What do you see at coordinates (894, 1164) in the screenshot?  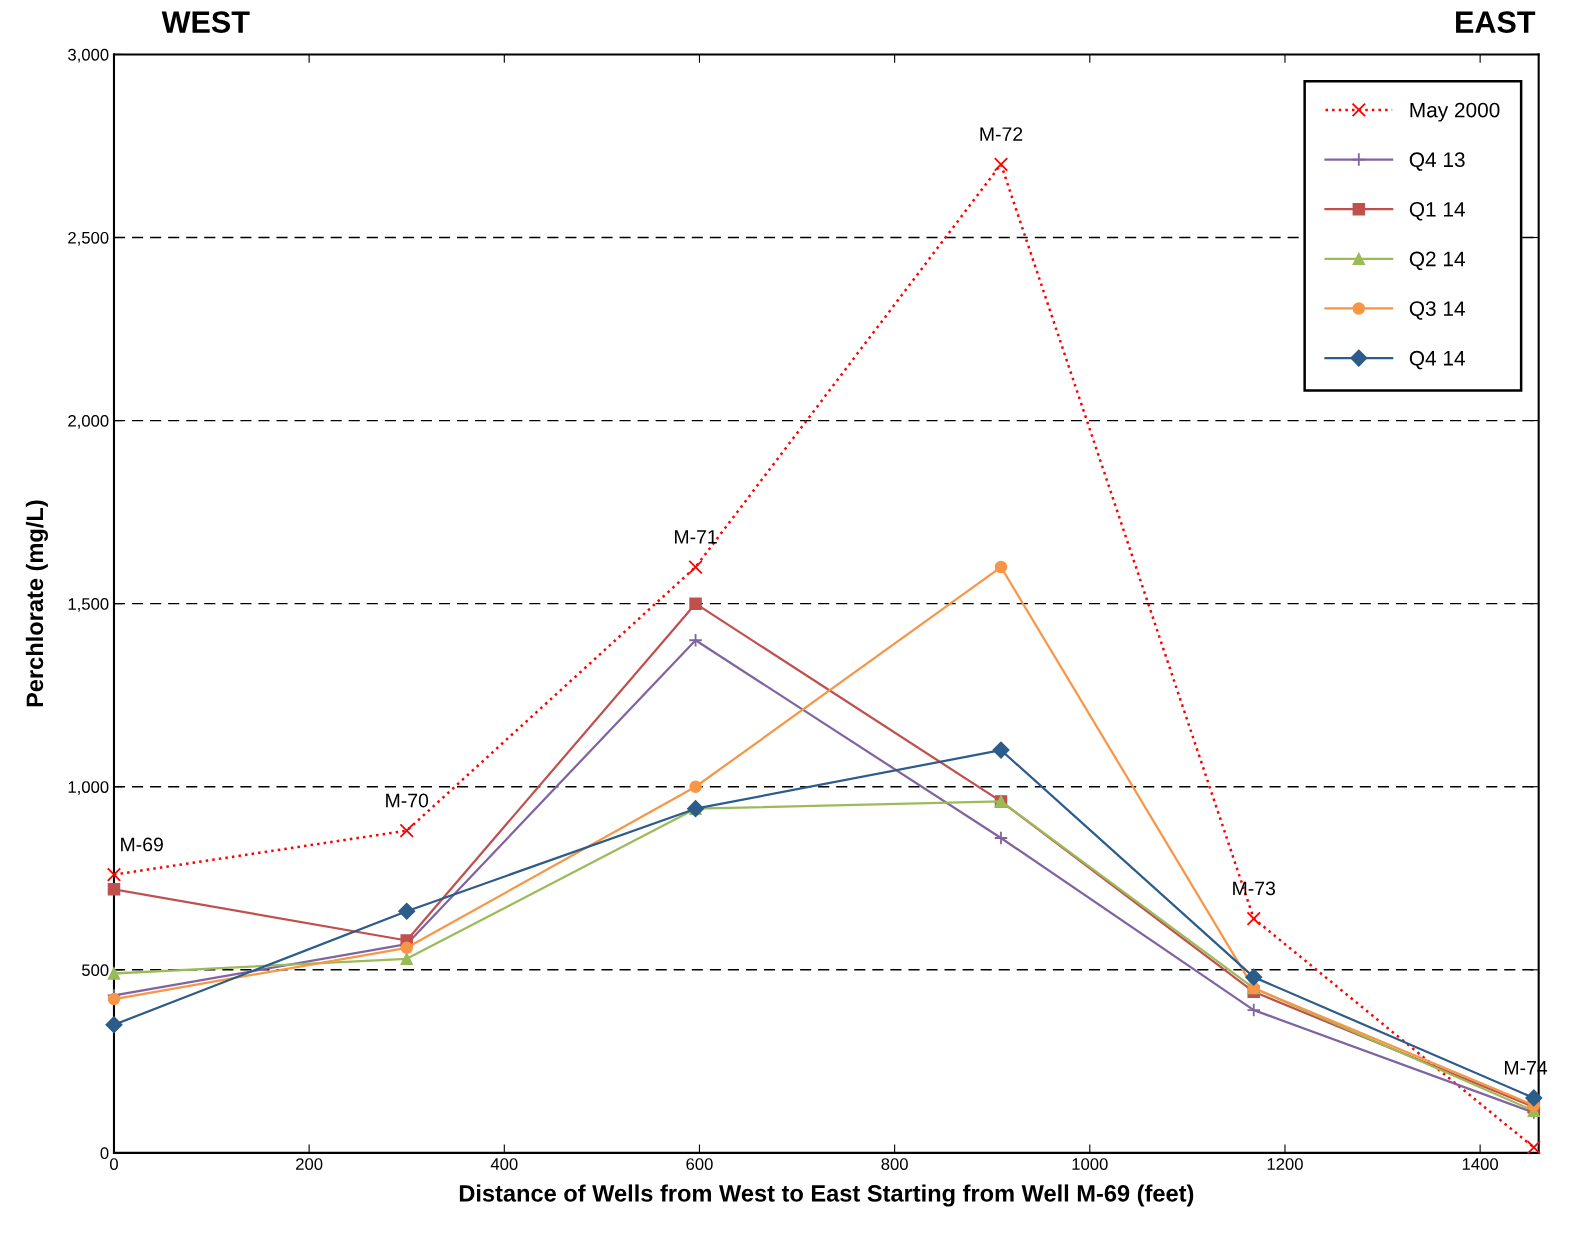 I see `x-tick-label: 800` at bounding box center [894, 1164].